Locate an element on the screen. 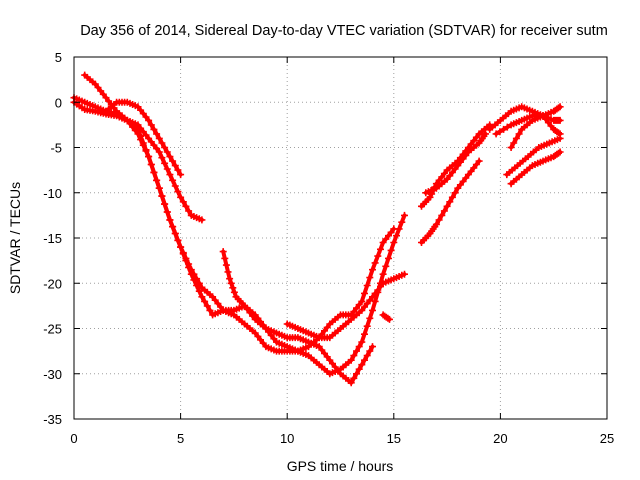 This screenshot has width=640, height=480. y-tick-label: -25 is located at coordinates (52, 329).